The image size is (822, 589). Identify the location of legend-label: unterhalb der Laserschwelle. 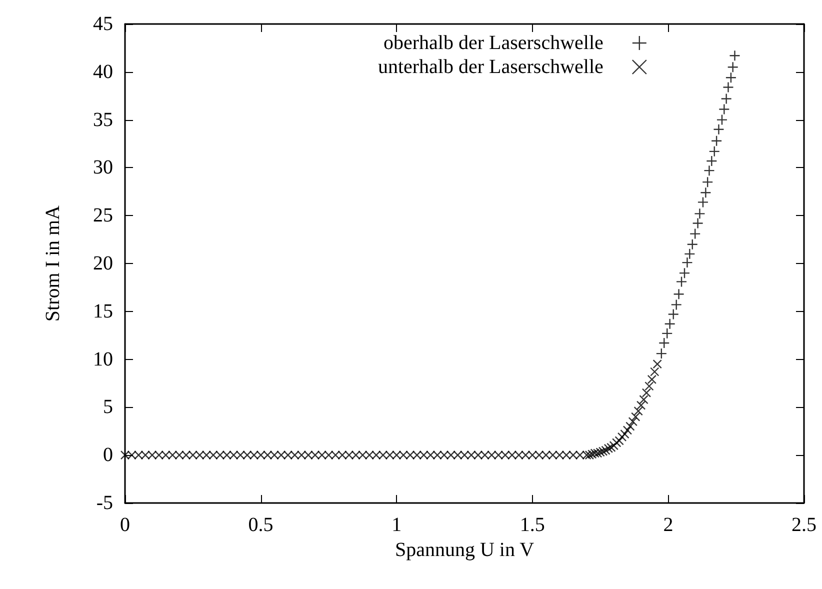
(491, 67).